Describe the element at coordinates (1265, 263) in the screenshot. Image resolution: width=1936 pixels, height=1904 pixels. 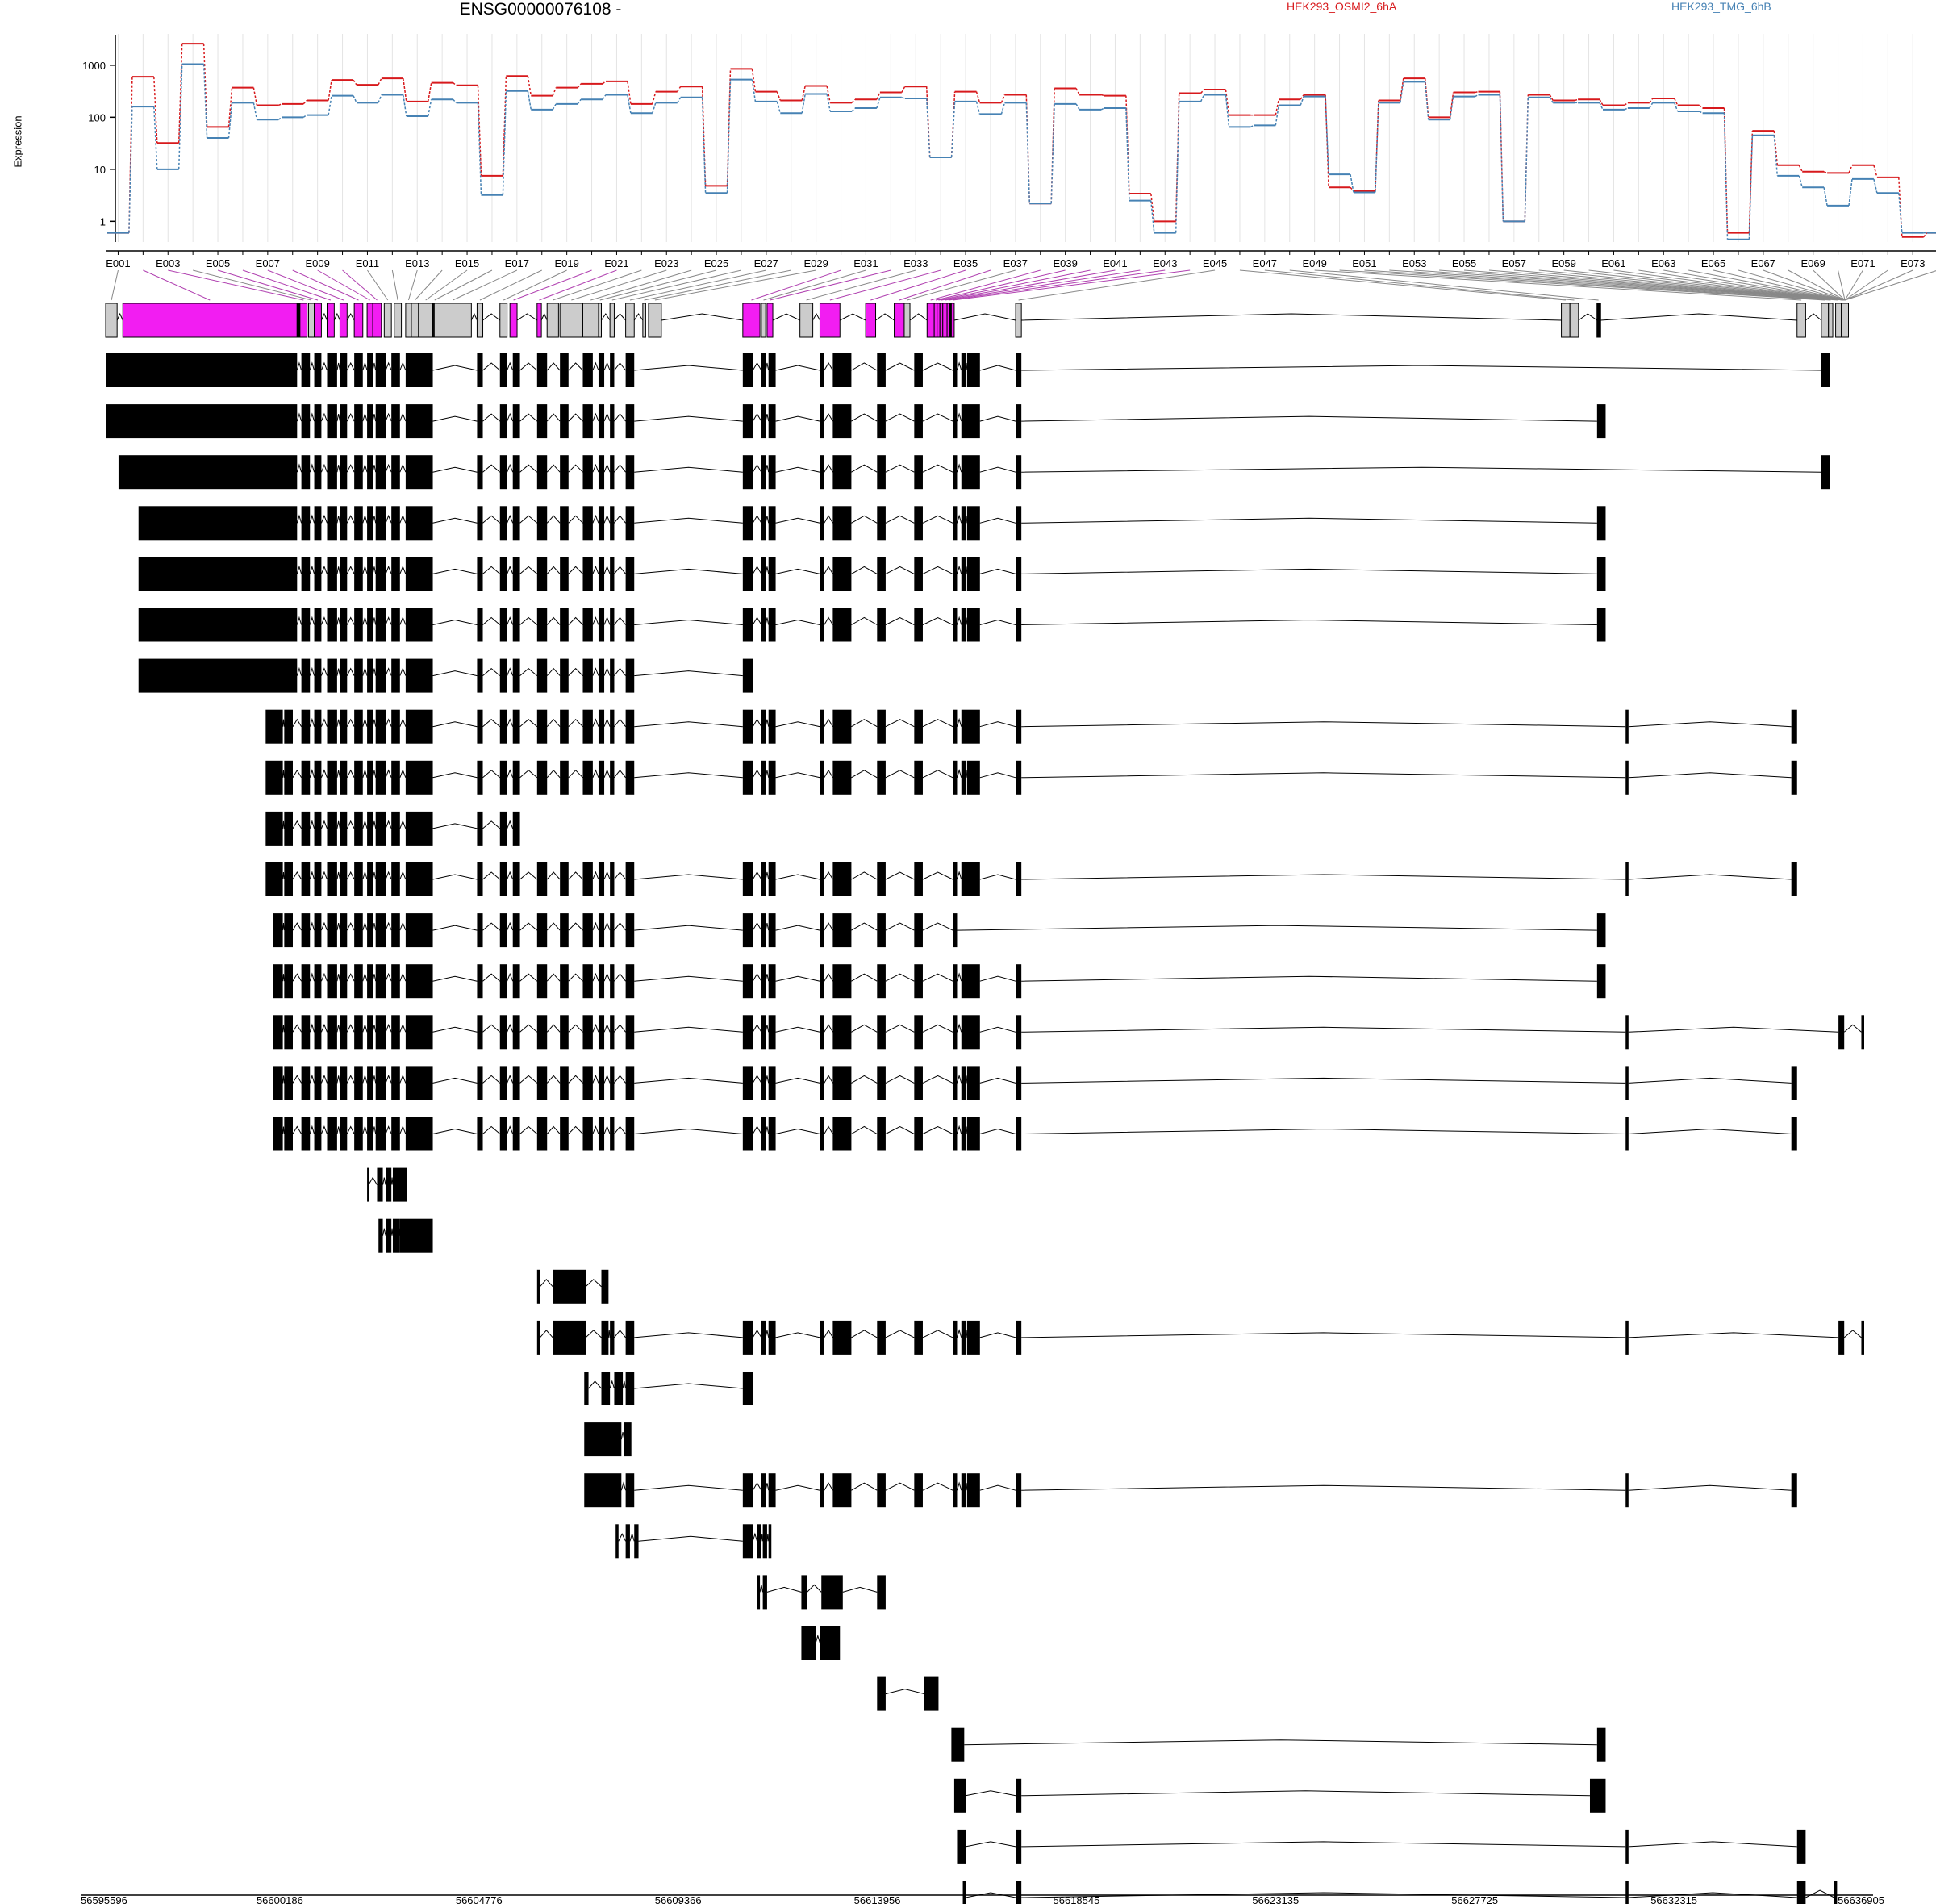
I see `exon-label: E047` at that location.